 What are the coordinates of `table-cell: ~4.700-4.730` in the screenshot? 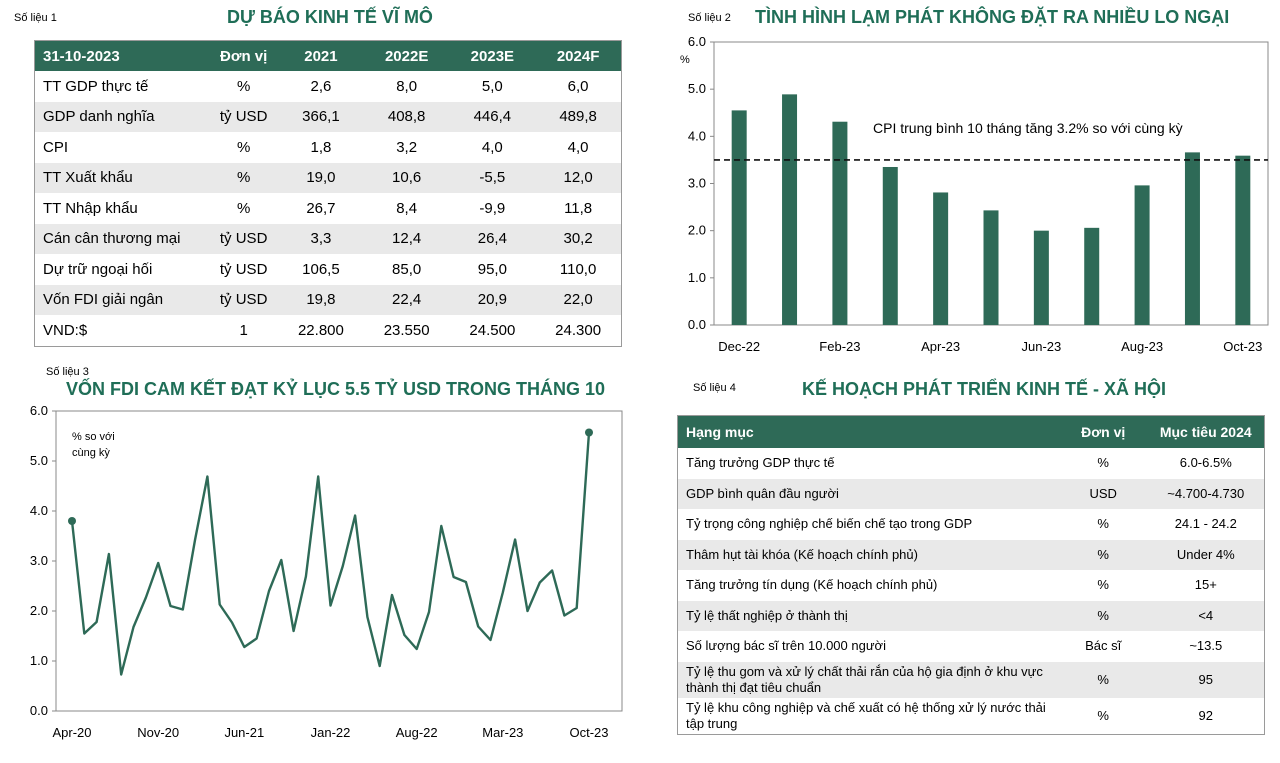 It's located at (1206, 493).